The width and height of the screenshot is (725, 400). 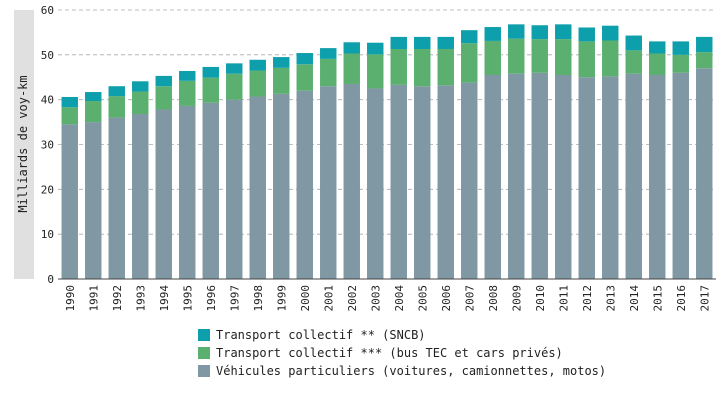 I want to click on bar-sncb-2002, so click(x=351, y=48).